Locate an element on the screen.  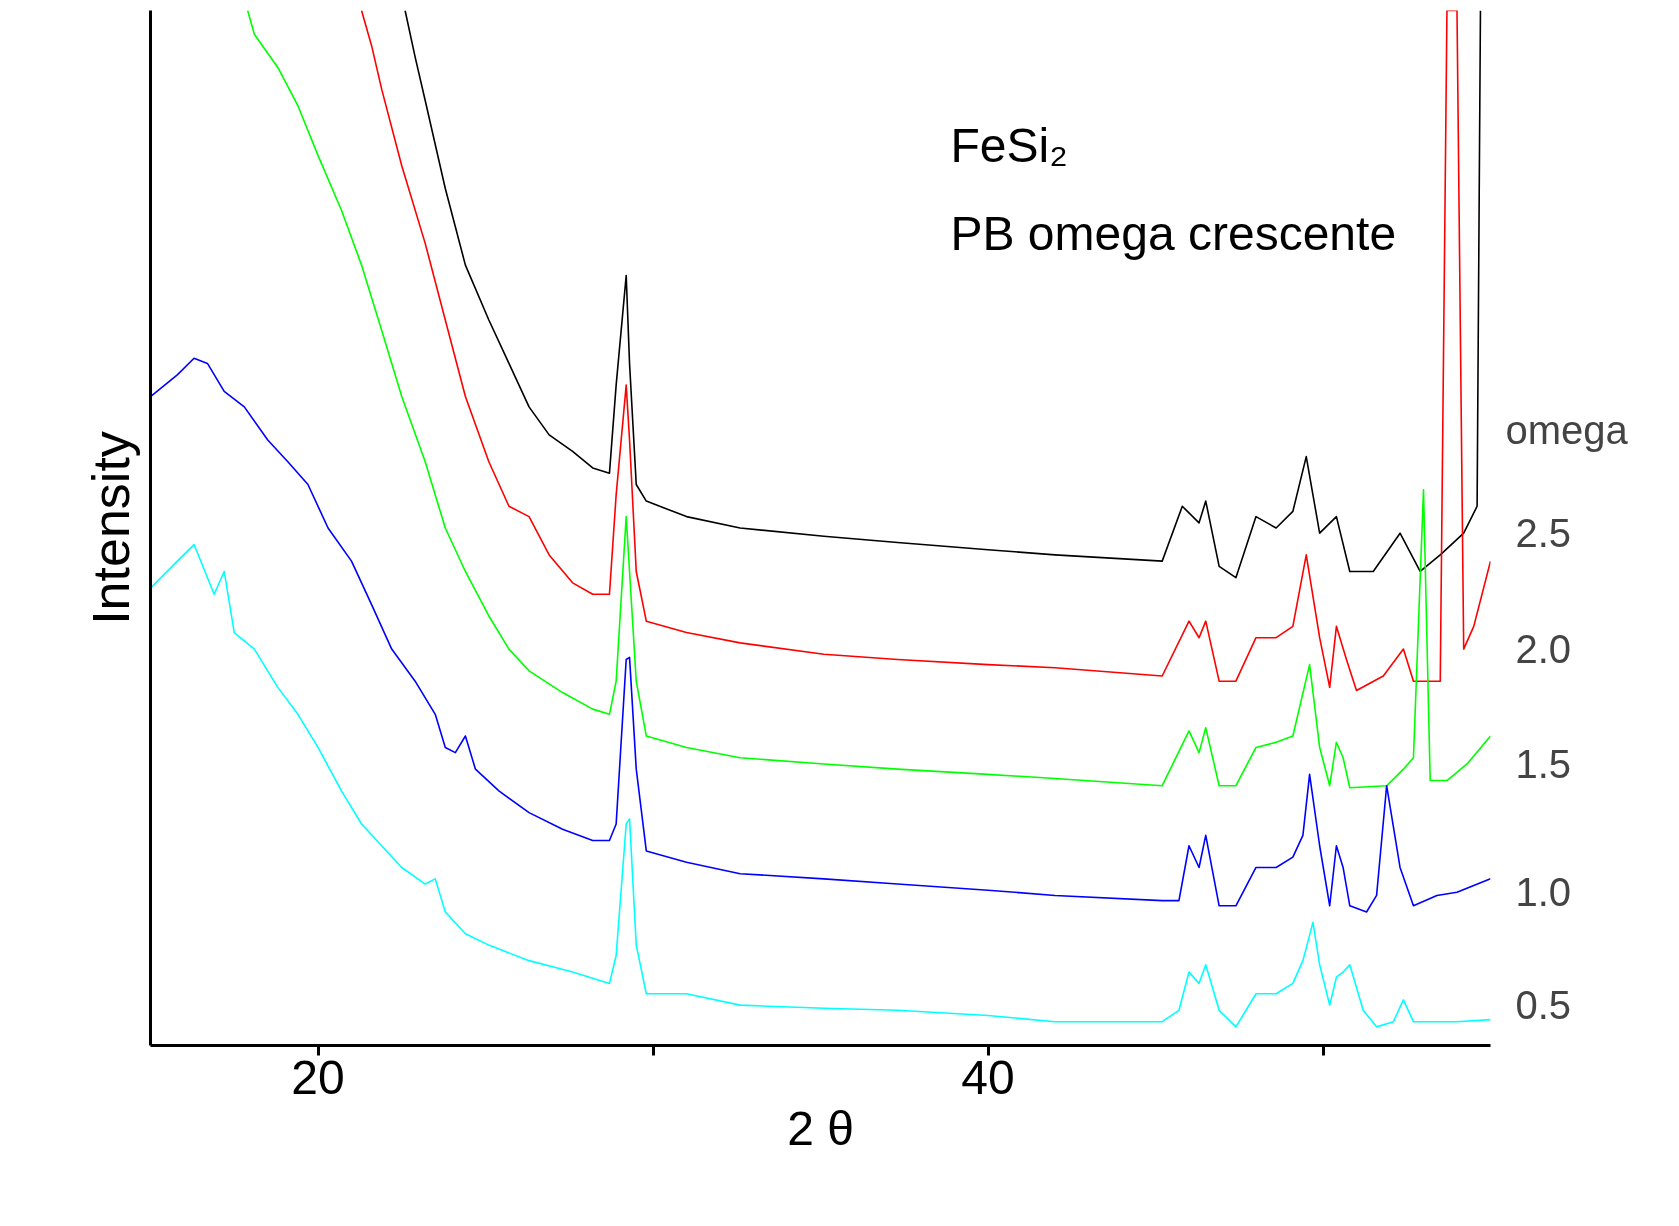
y-axis-title: Intensity is located at coordinates (110, 528).